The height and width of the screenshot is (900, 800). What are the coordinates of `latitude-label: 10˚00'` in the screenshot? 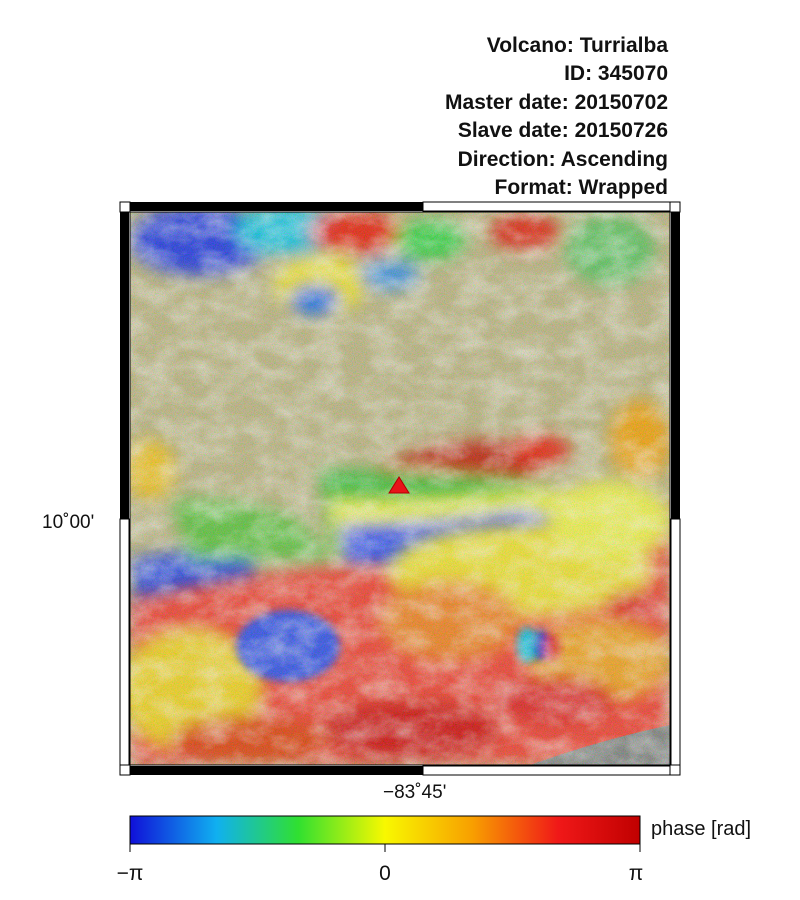 It's located at (68, 522).